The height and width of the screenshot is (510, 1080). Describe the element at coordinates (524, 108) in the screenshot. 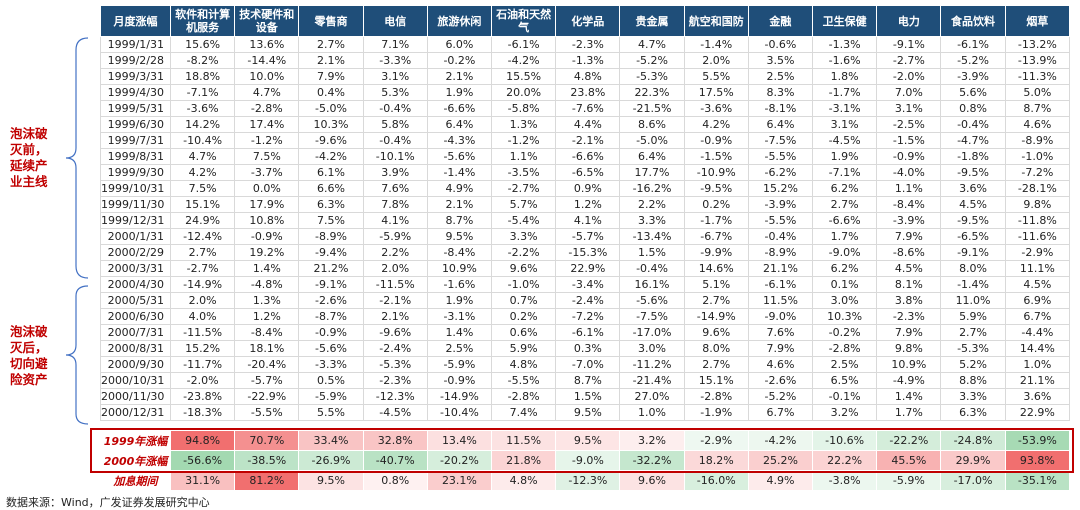

I see `value-cell: -5.8%` at that location.